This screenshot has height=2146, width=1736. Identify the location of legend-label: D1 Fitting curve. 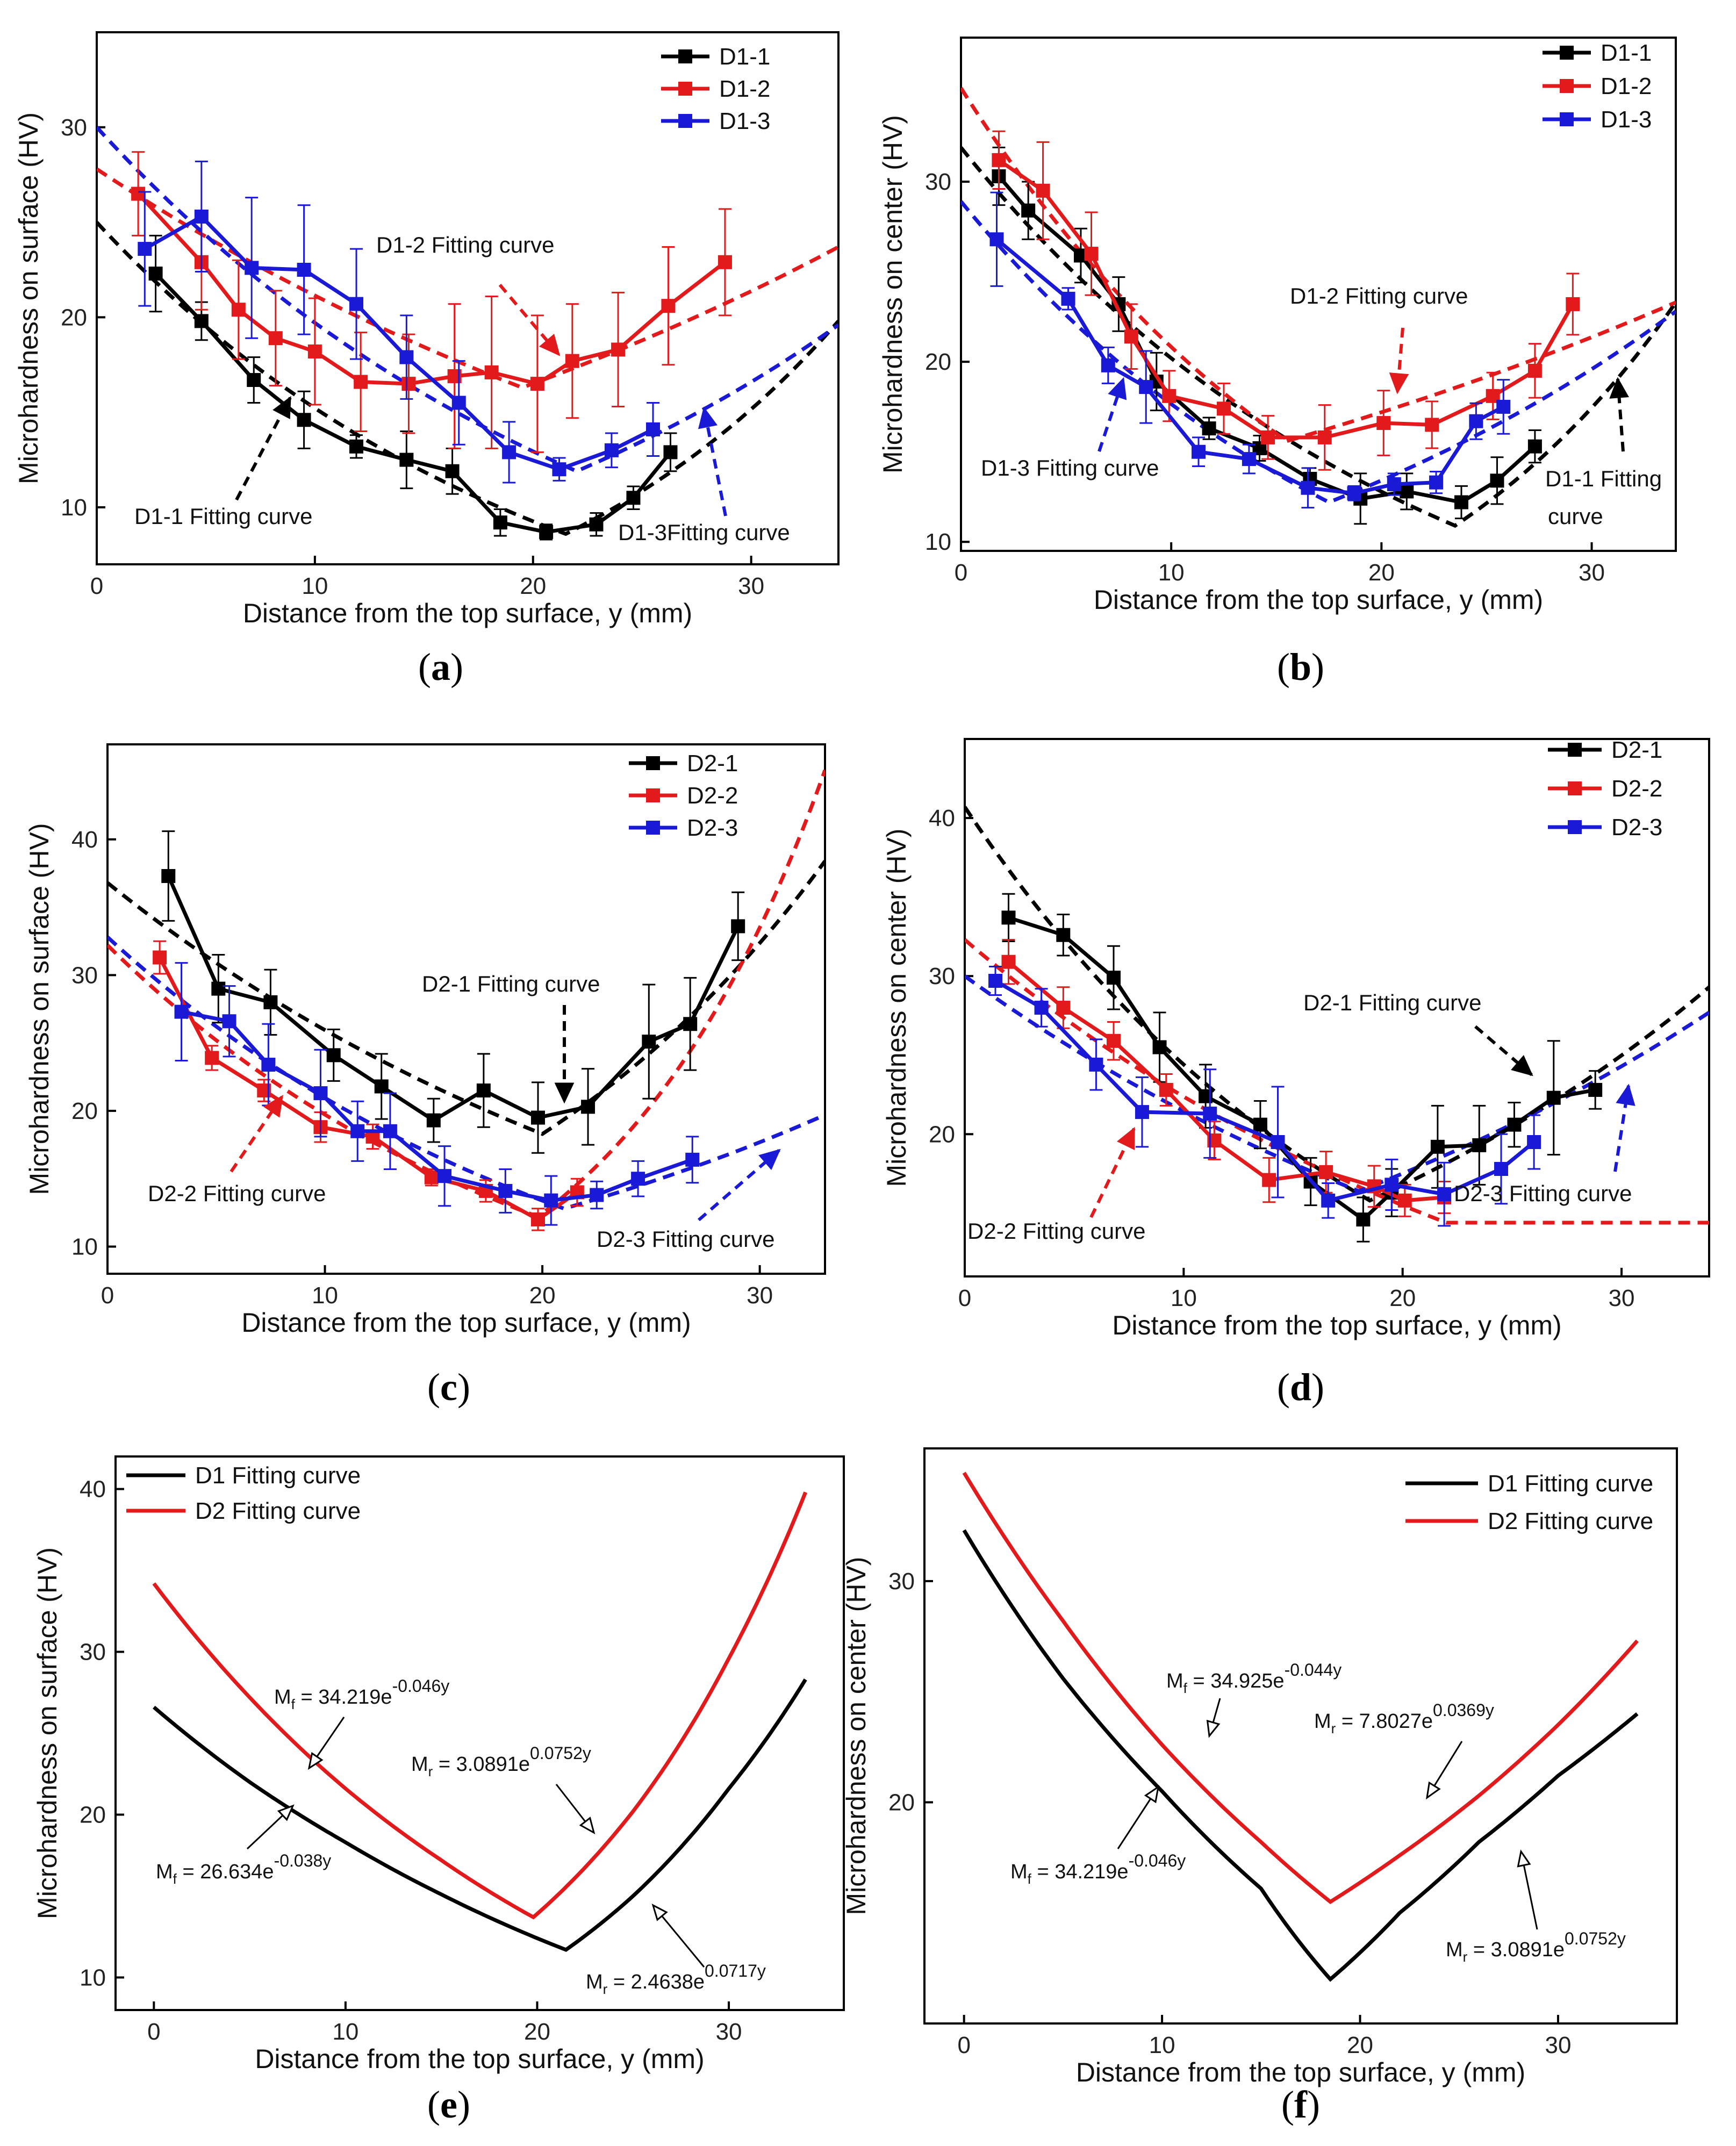
(1570, 1484).